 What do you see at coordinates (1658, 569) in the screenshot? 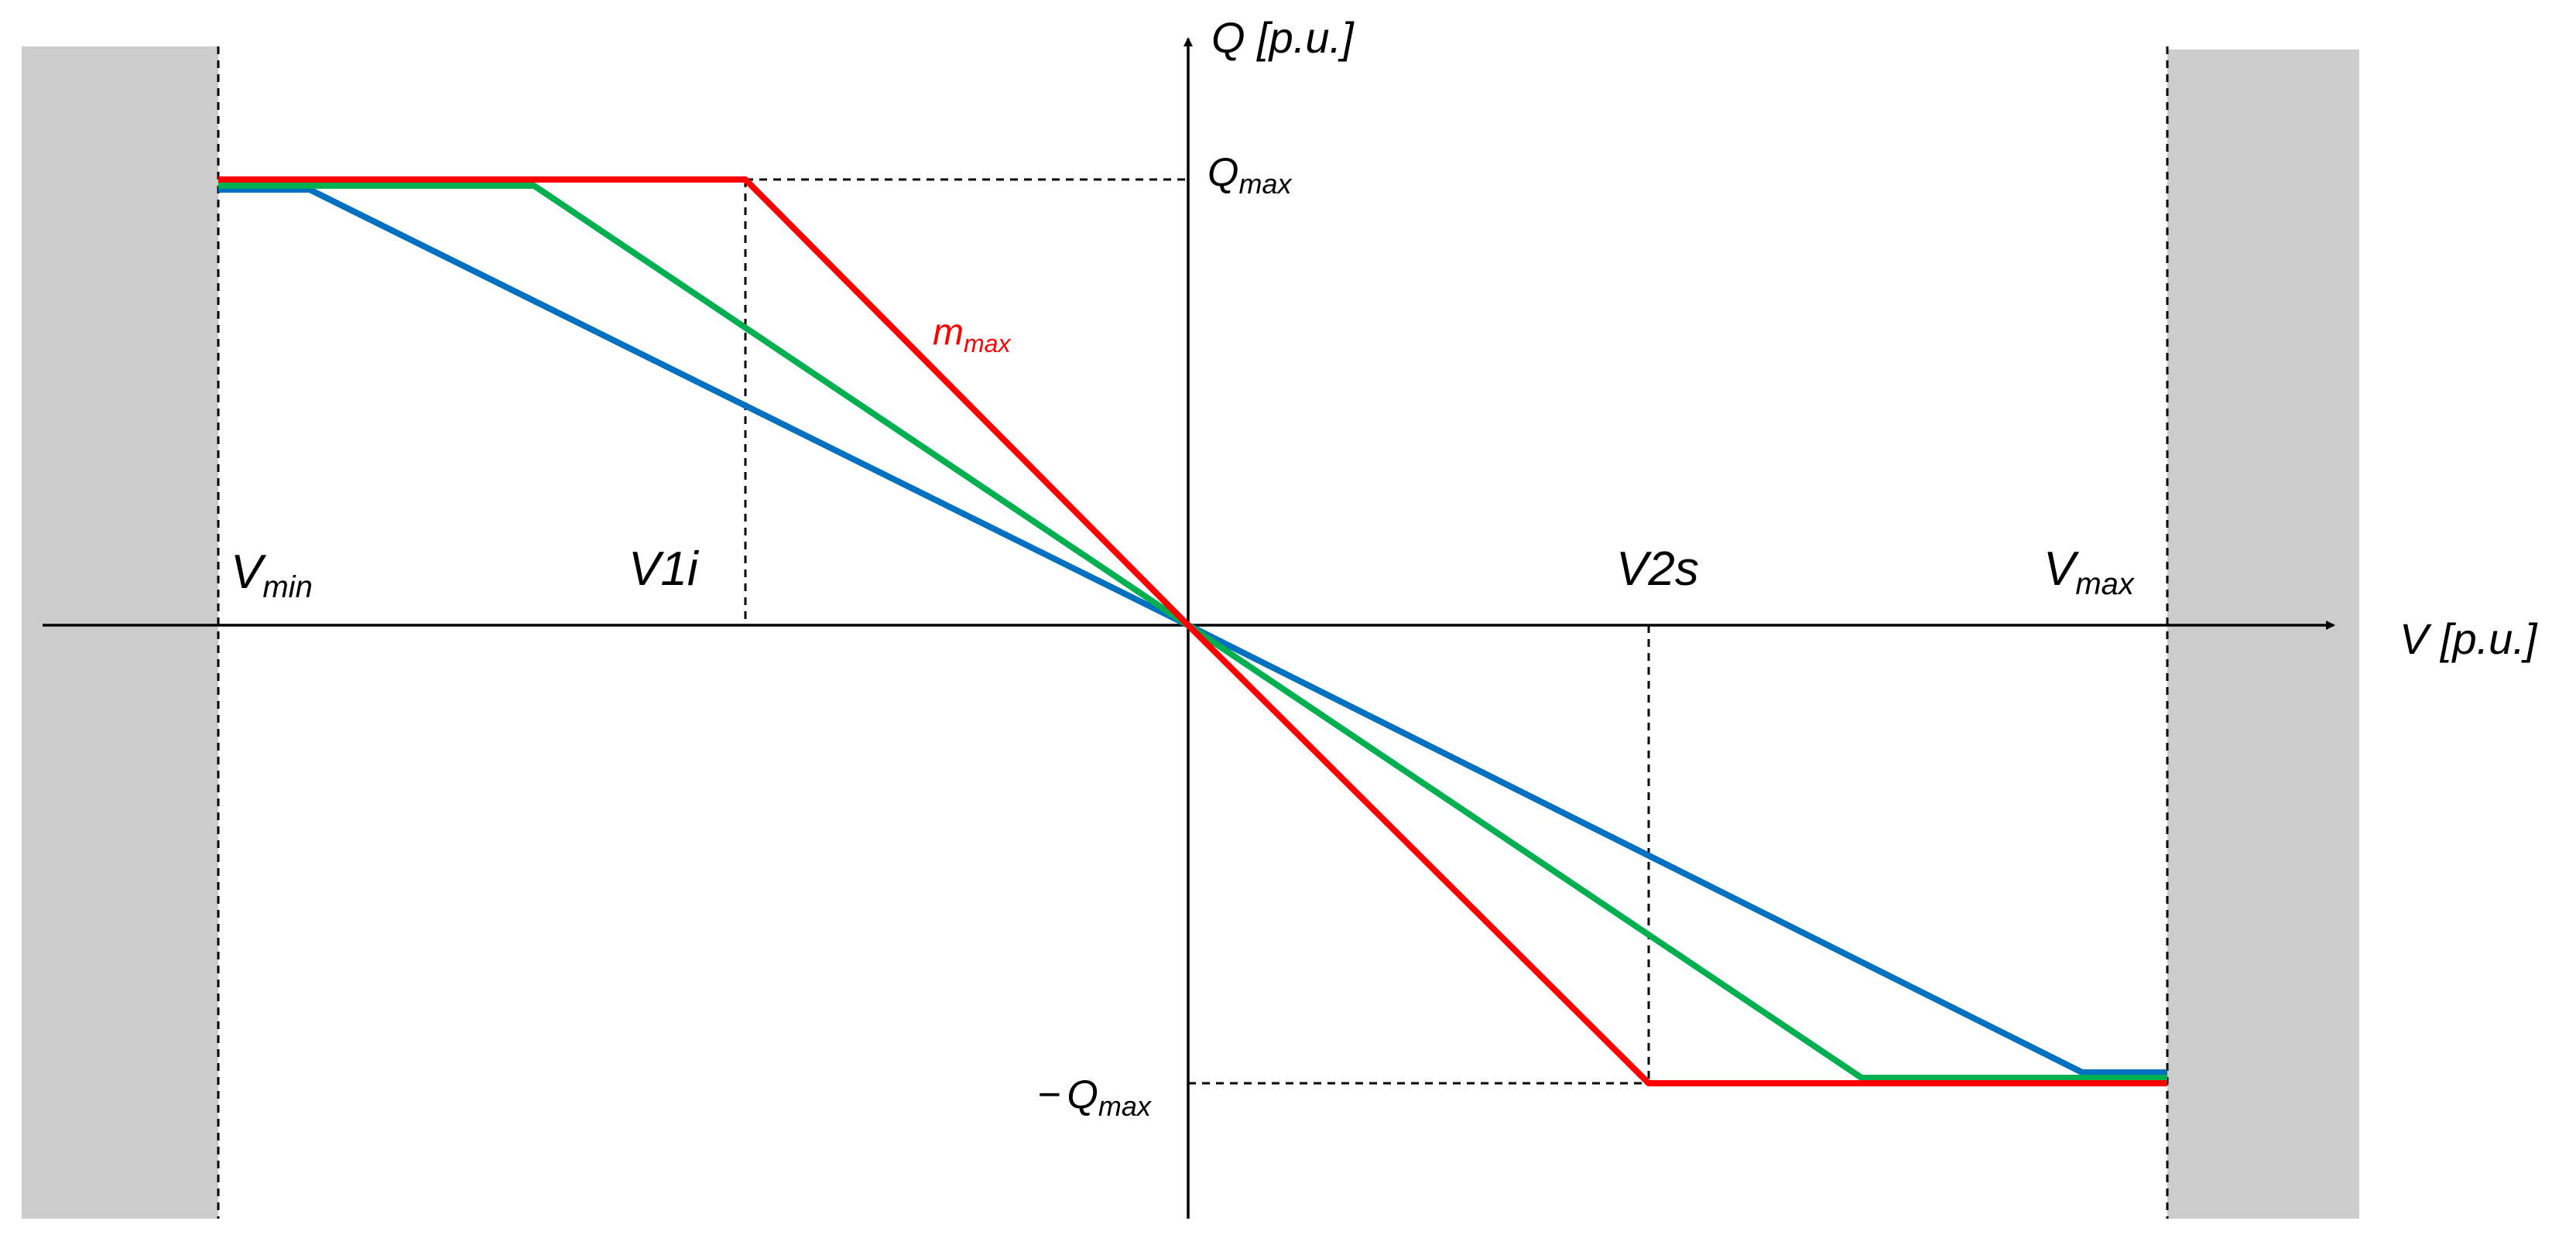
I see `v2s-label: V2s` at bounding box center [1658, 569].